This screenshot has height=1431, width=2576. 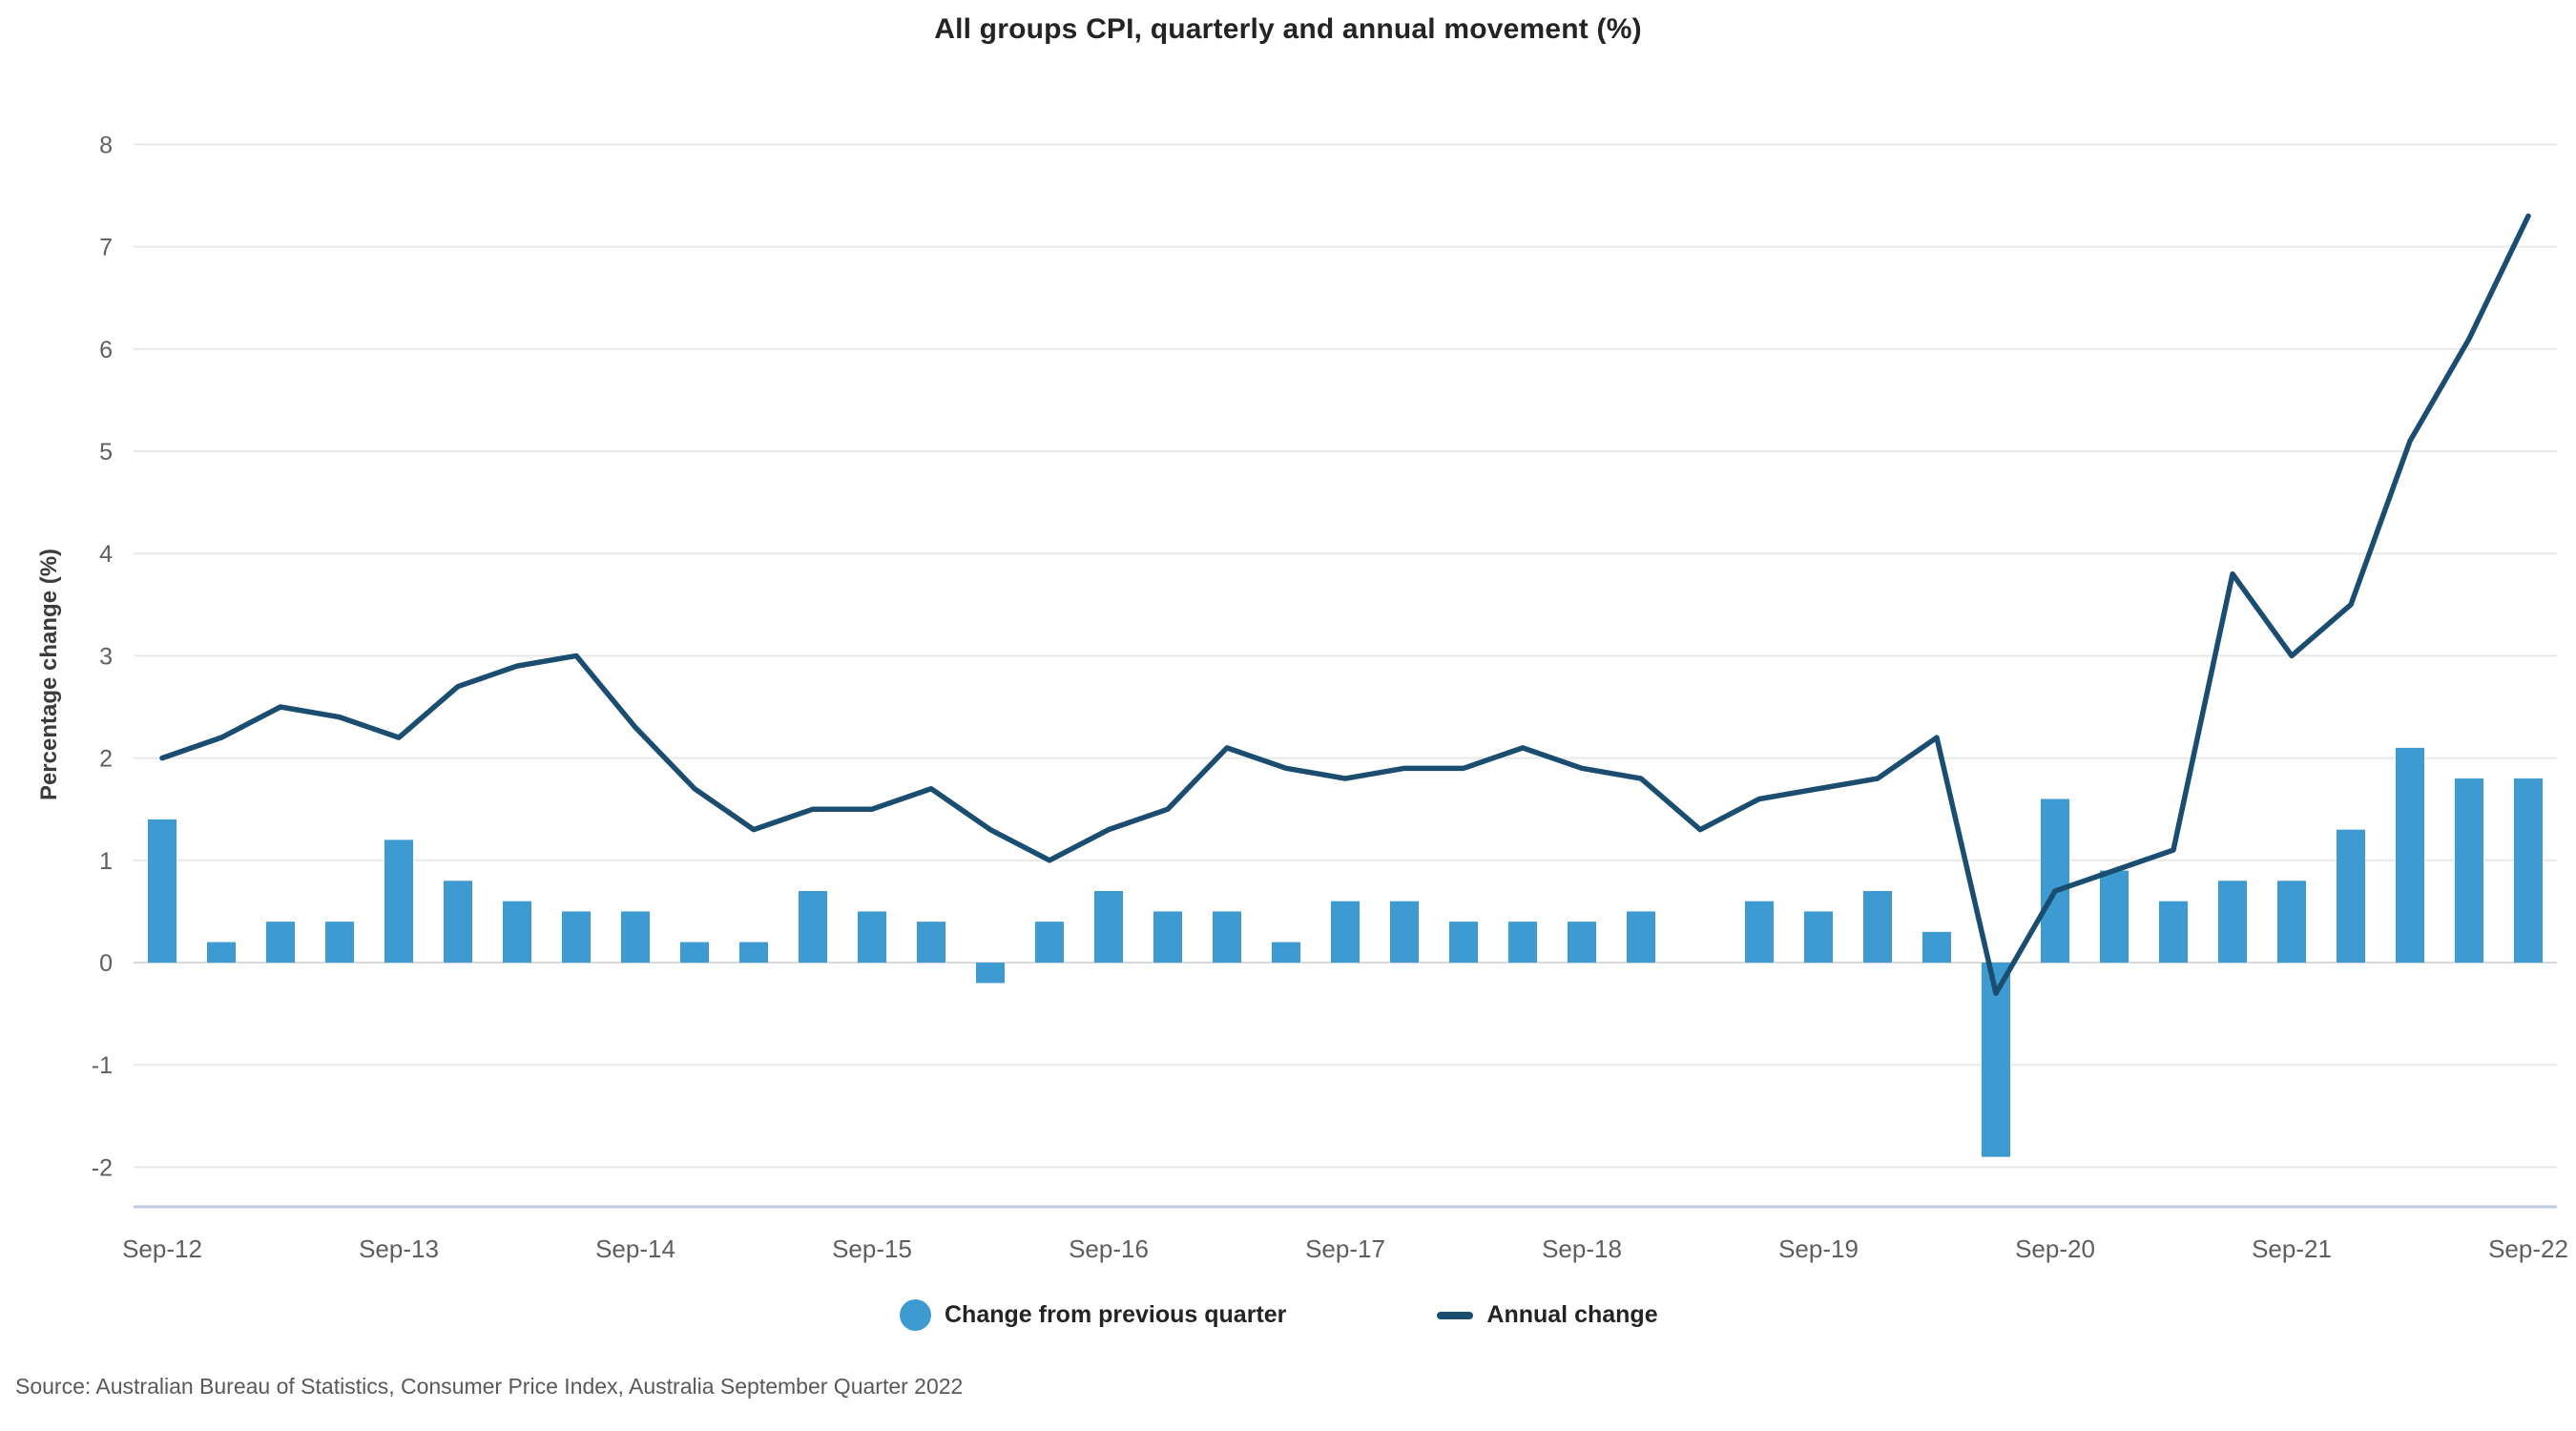 I want to click on line-series-swatch-icon, so click(x=1455, y=1315).